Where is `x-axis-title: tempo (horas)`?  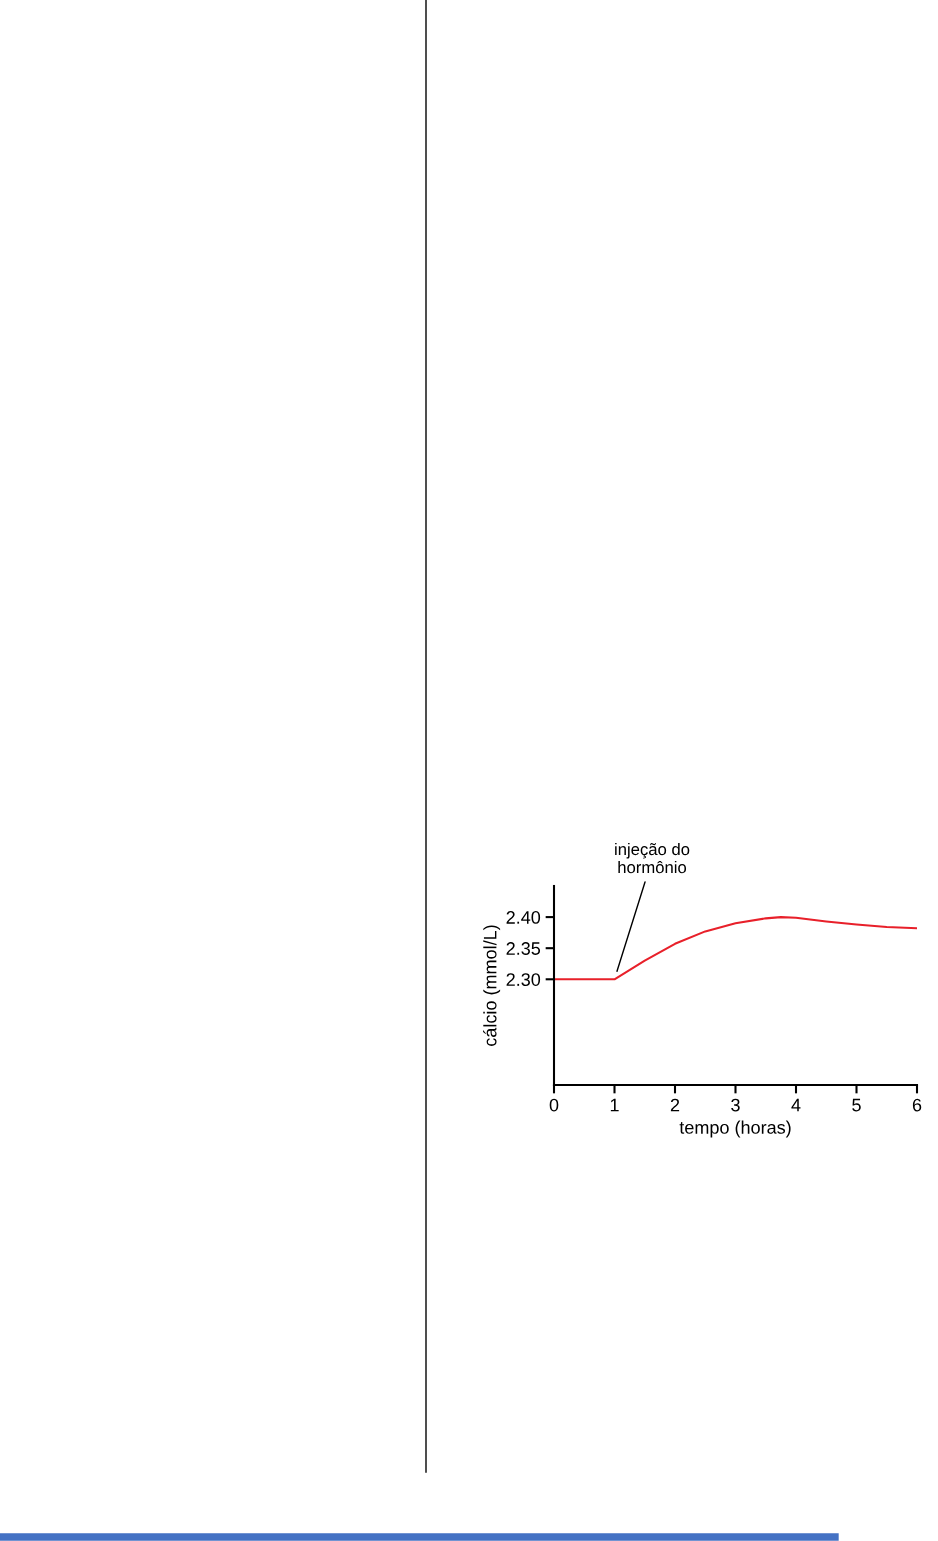
x-axis-title: tempo (horas) is located at coordinates (735, 1129).